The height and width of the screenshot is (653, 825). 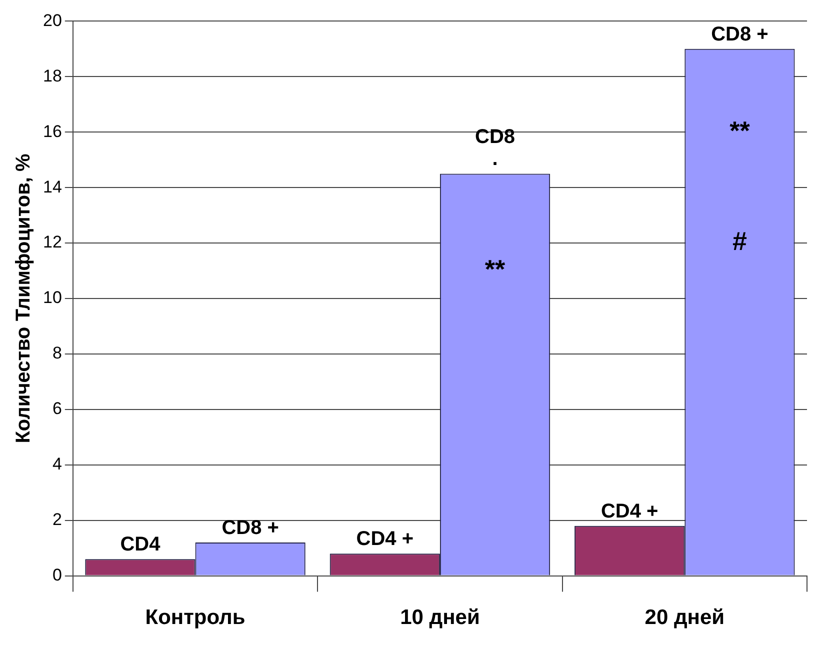 I want to click on x-tick-label: 20 дней, so click(x=684, y=618).